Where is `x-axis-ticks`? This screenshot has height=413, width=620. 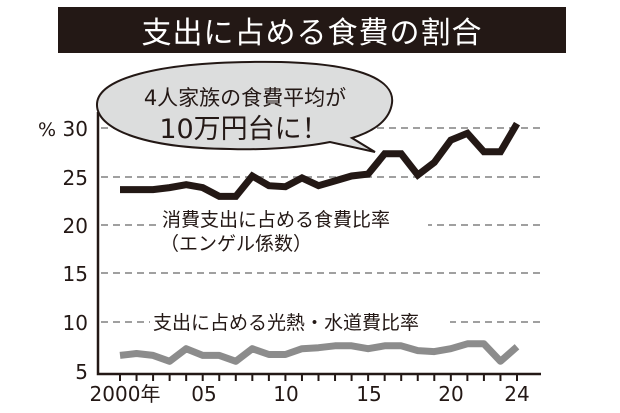
x-axis-ticks is located at coordinates (318, 377).